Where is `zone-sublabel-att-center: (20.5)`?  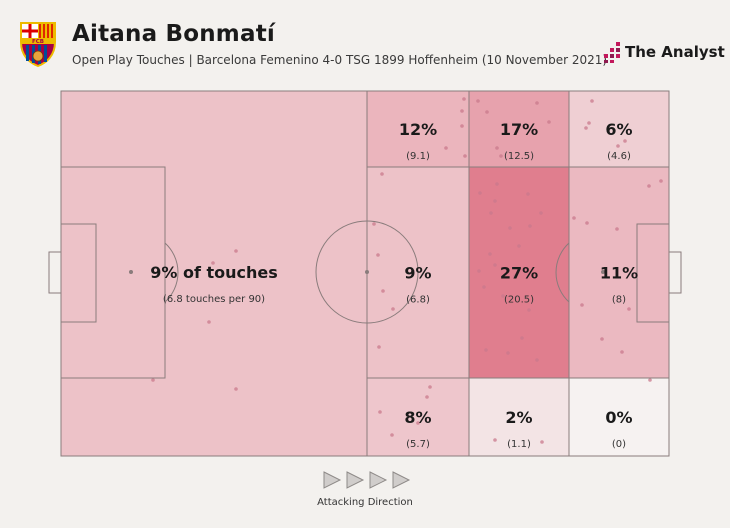 zone-sublabel-att-center: (20.5) is located at coordinates (519, 300).